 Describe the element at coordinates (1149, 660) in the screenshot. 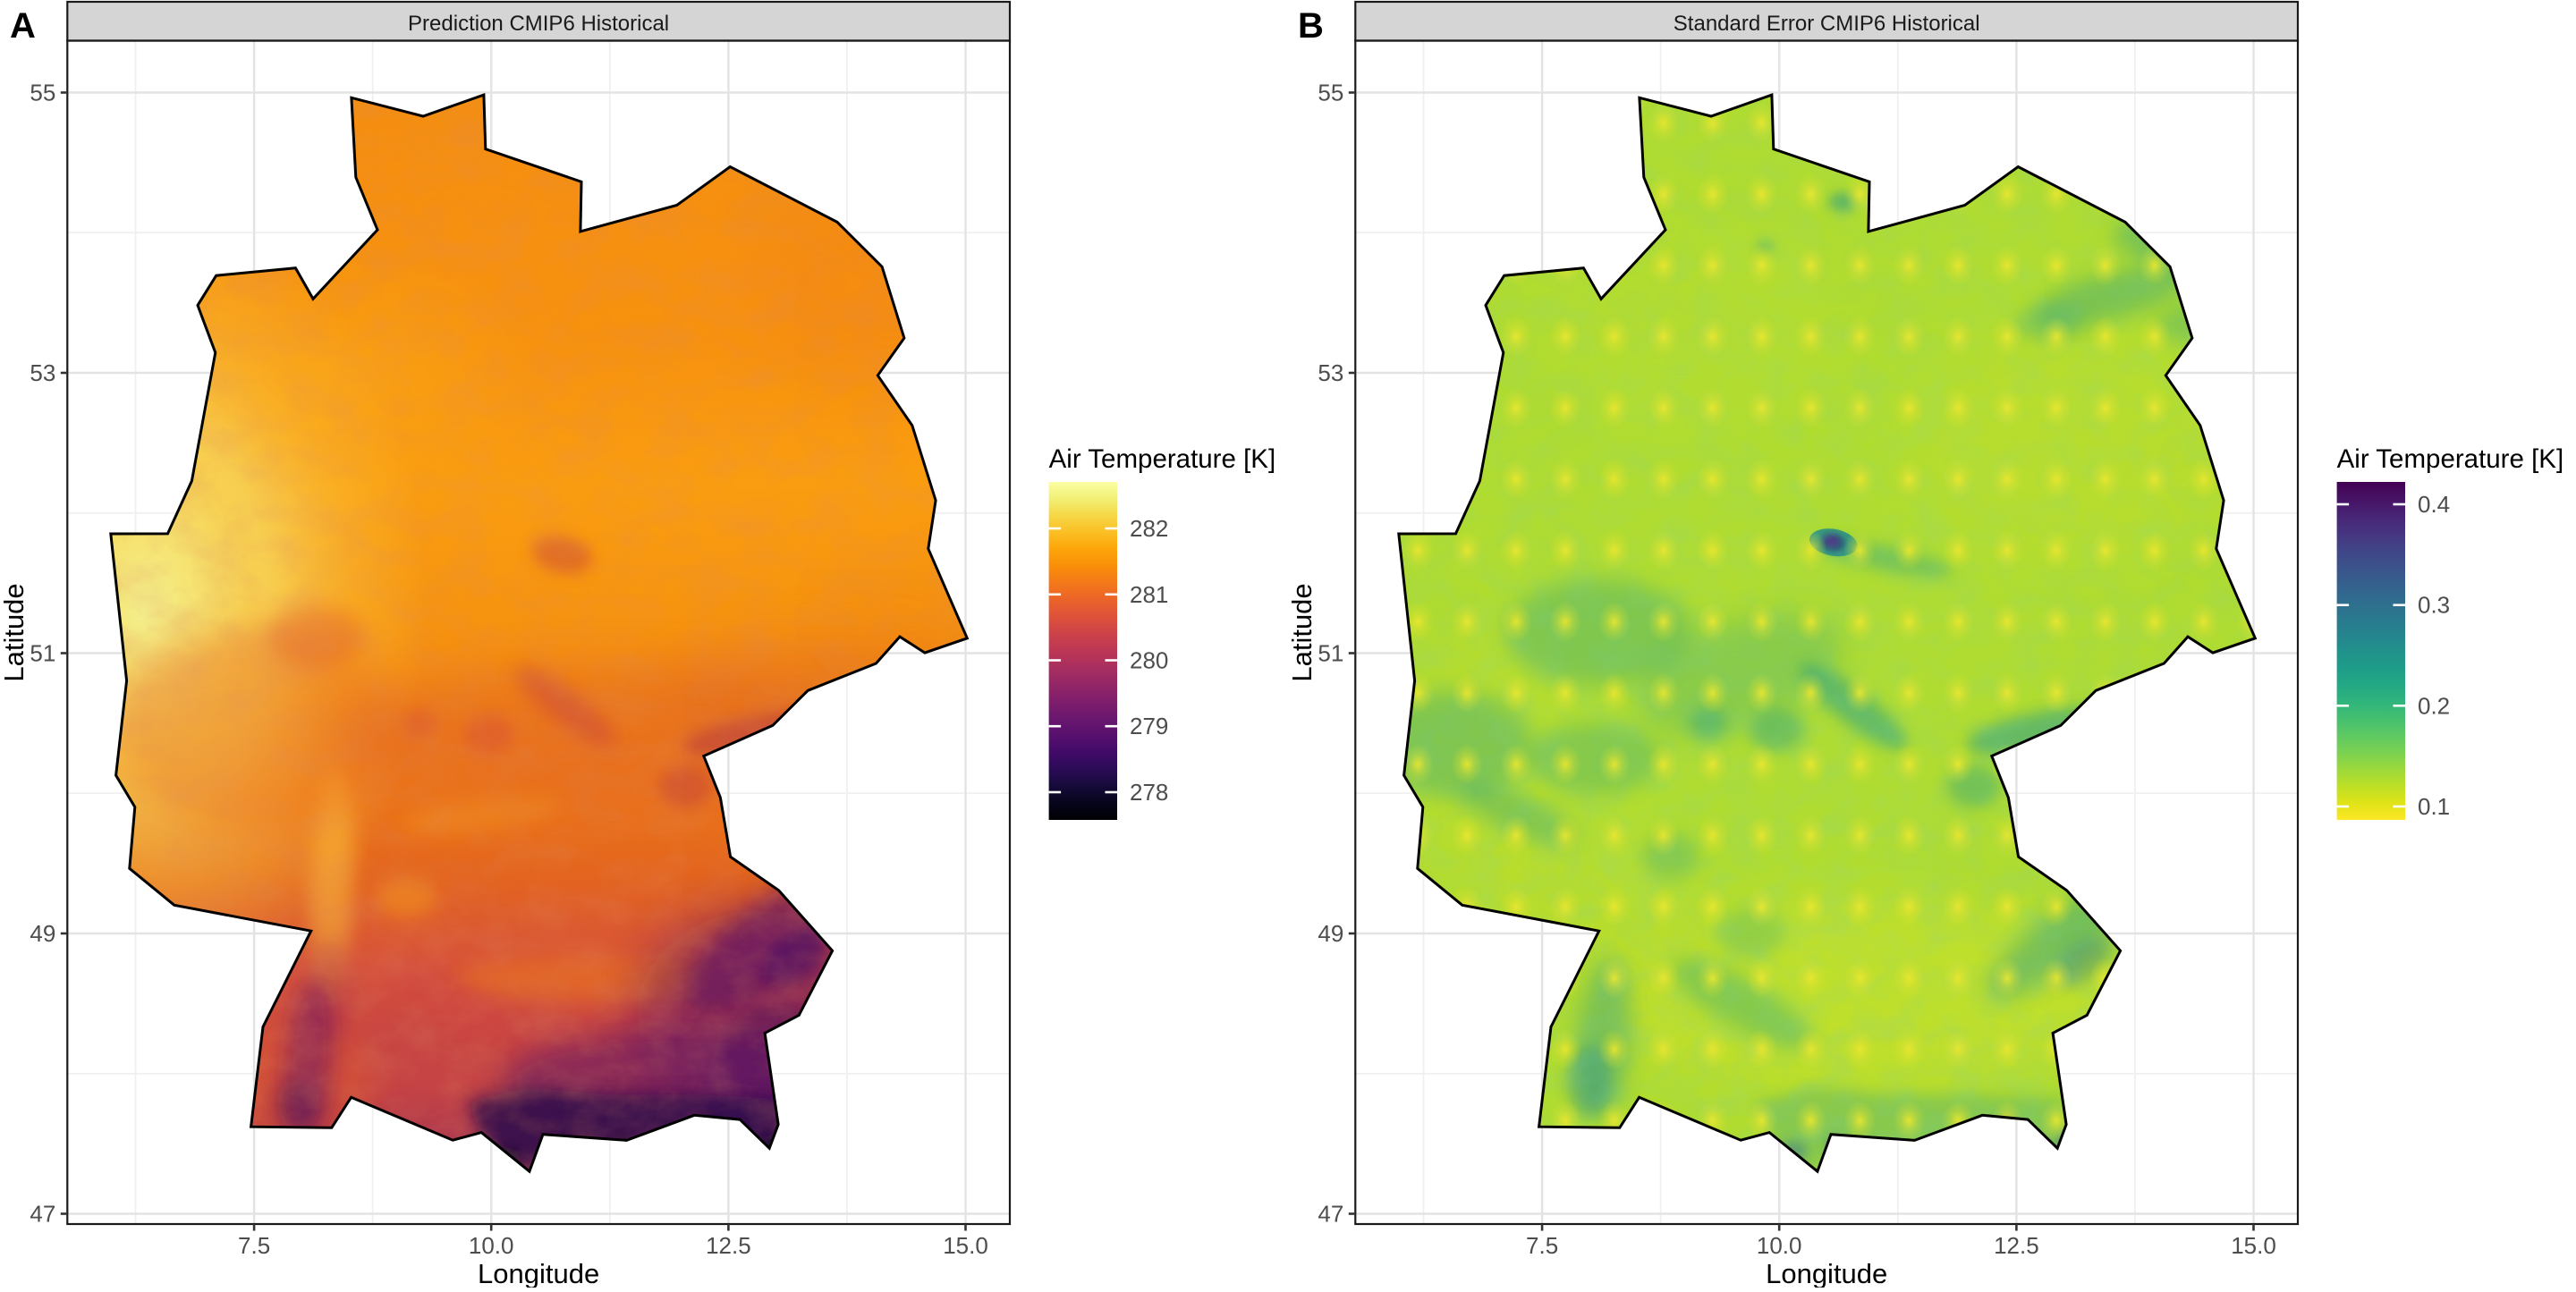

I see `svg-text: 280` at that location.